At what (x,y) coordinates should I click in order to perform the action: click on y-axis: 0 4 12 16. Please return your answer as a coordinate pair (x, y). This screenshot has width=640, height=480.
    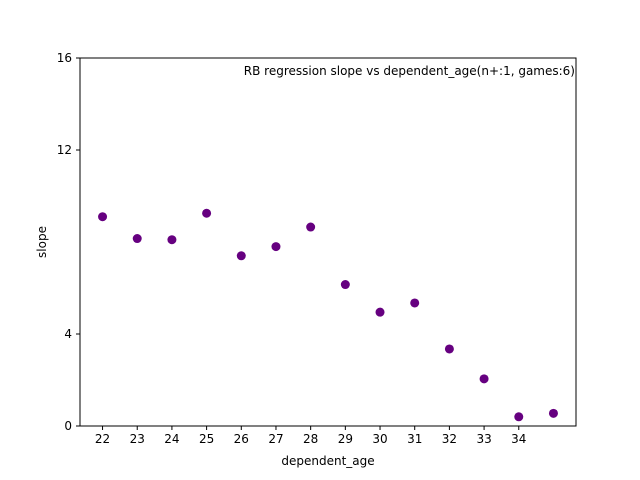
    Looking at the image, I should click on (68, 242).